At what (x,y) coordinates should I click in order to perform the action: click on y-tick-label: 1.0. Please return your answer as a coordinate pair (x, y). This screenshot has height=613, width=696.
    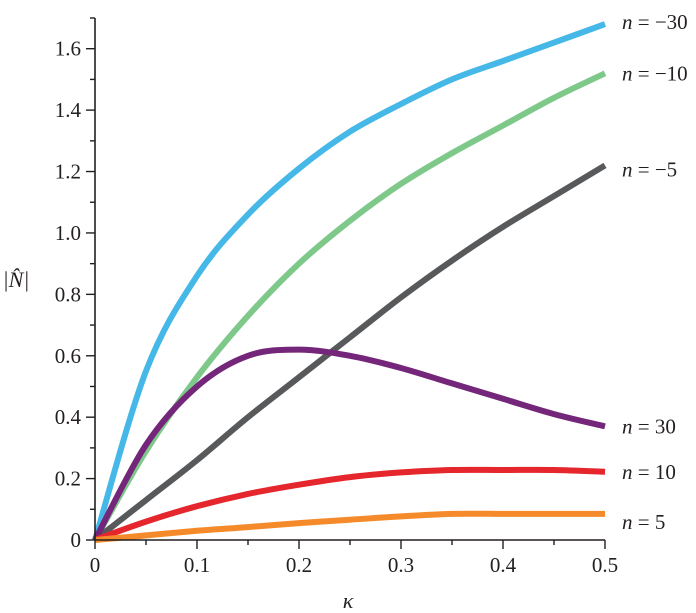
    Looking at the image, I should click on (68, 233).